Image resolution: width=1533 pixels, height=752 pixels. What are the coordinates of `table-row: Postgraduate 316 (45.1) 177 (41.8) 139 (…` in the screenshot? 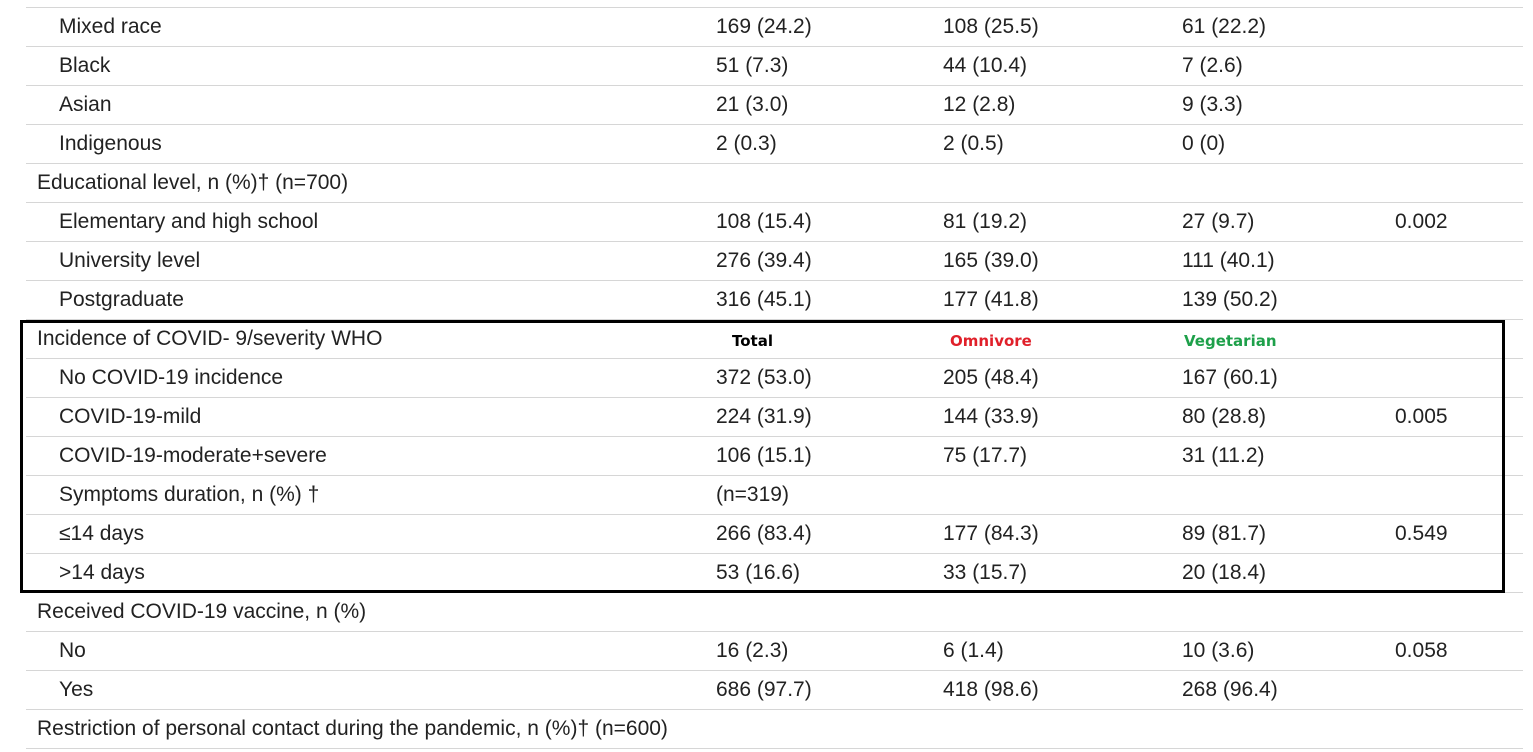 It's located at (774, 300).